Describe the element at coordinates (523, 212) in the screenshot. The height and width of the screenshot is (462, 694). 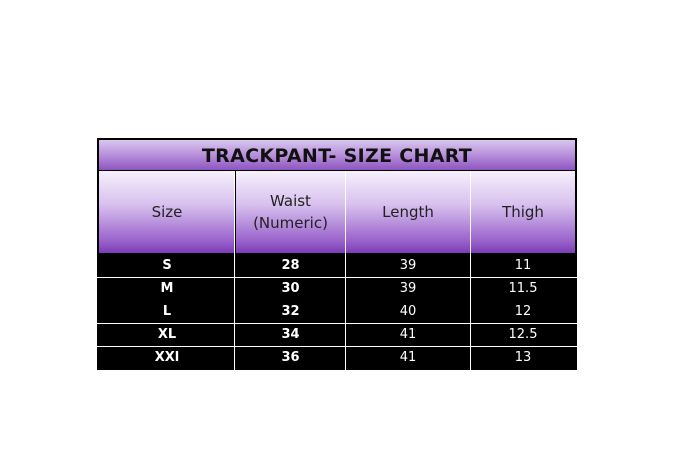
I see `column-header: Thigh` at that location.